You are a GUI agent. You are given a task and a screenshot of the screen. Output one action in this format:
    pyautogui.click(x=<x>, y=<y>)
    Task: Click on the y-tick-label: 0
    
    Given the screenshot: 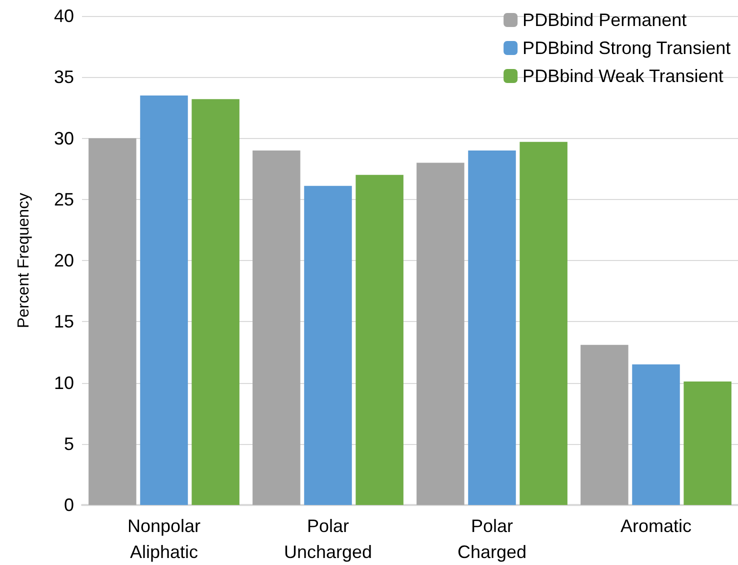 What is the action you would take?
    pyautogui.click(x=69, y=505)
    